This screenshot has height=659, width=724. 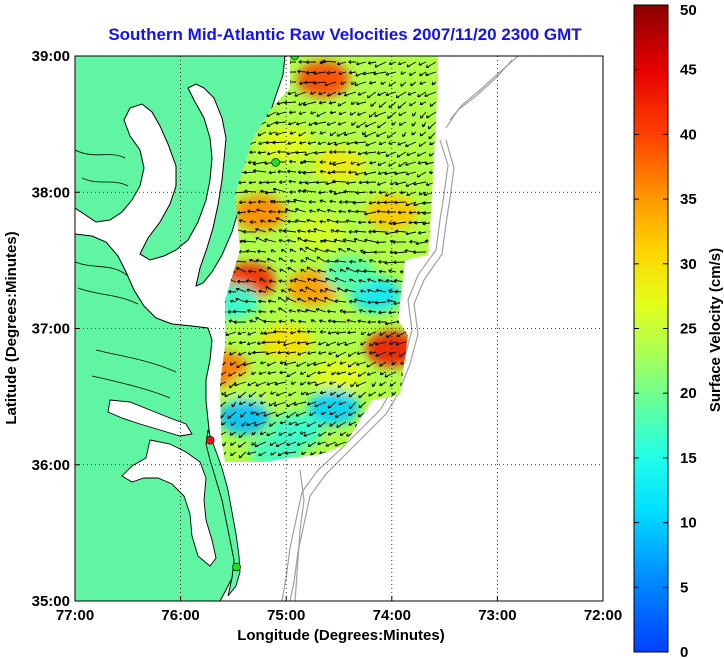 I want to click on y-ticks: 35:00 36:00 37:00 38:00 39:00, so click(x=56, y=329).